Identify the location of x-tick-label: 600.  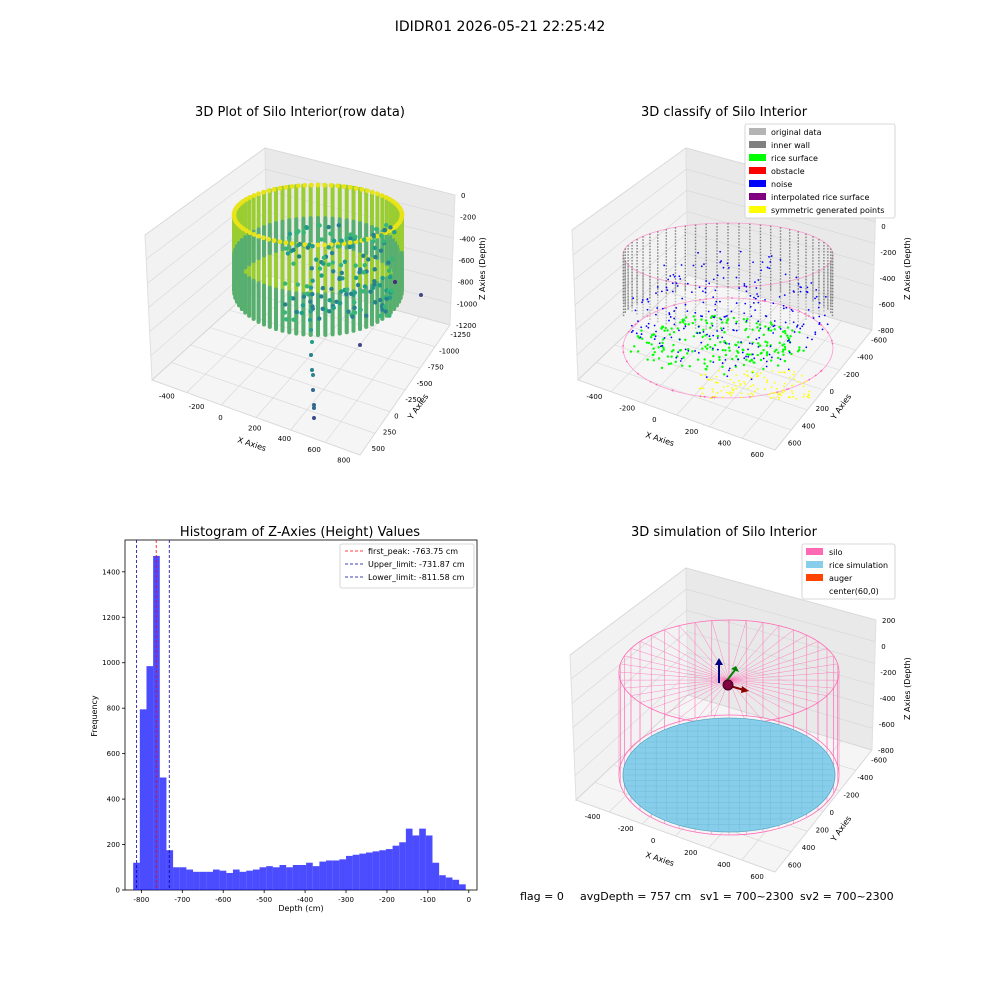
(756, 877).